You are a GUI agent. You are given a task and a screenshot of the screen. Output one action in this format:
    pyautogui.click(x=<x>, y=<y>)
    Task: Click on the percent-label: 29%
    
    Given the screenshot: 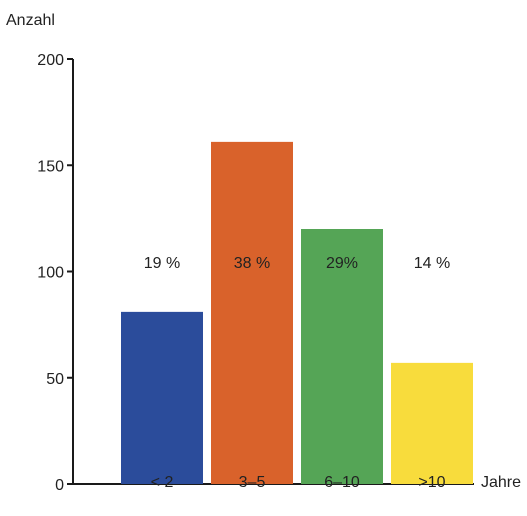 What is the action you would take?
    pyautogui.click(x=342, y=263)
    